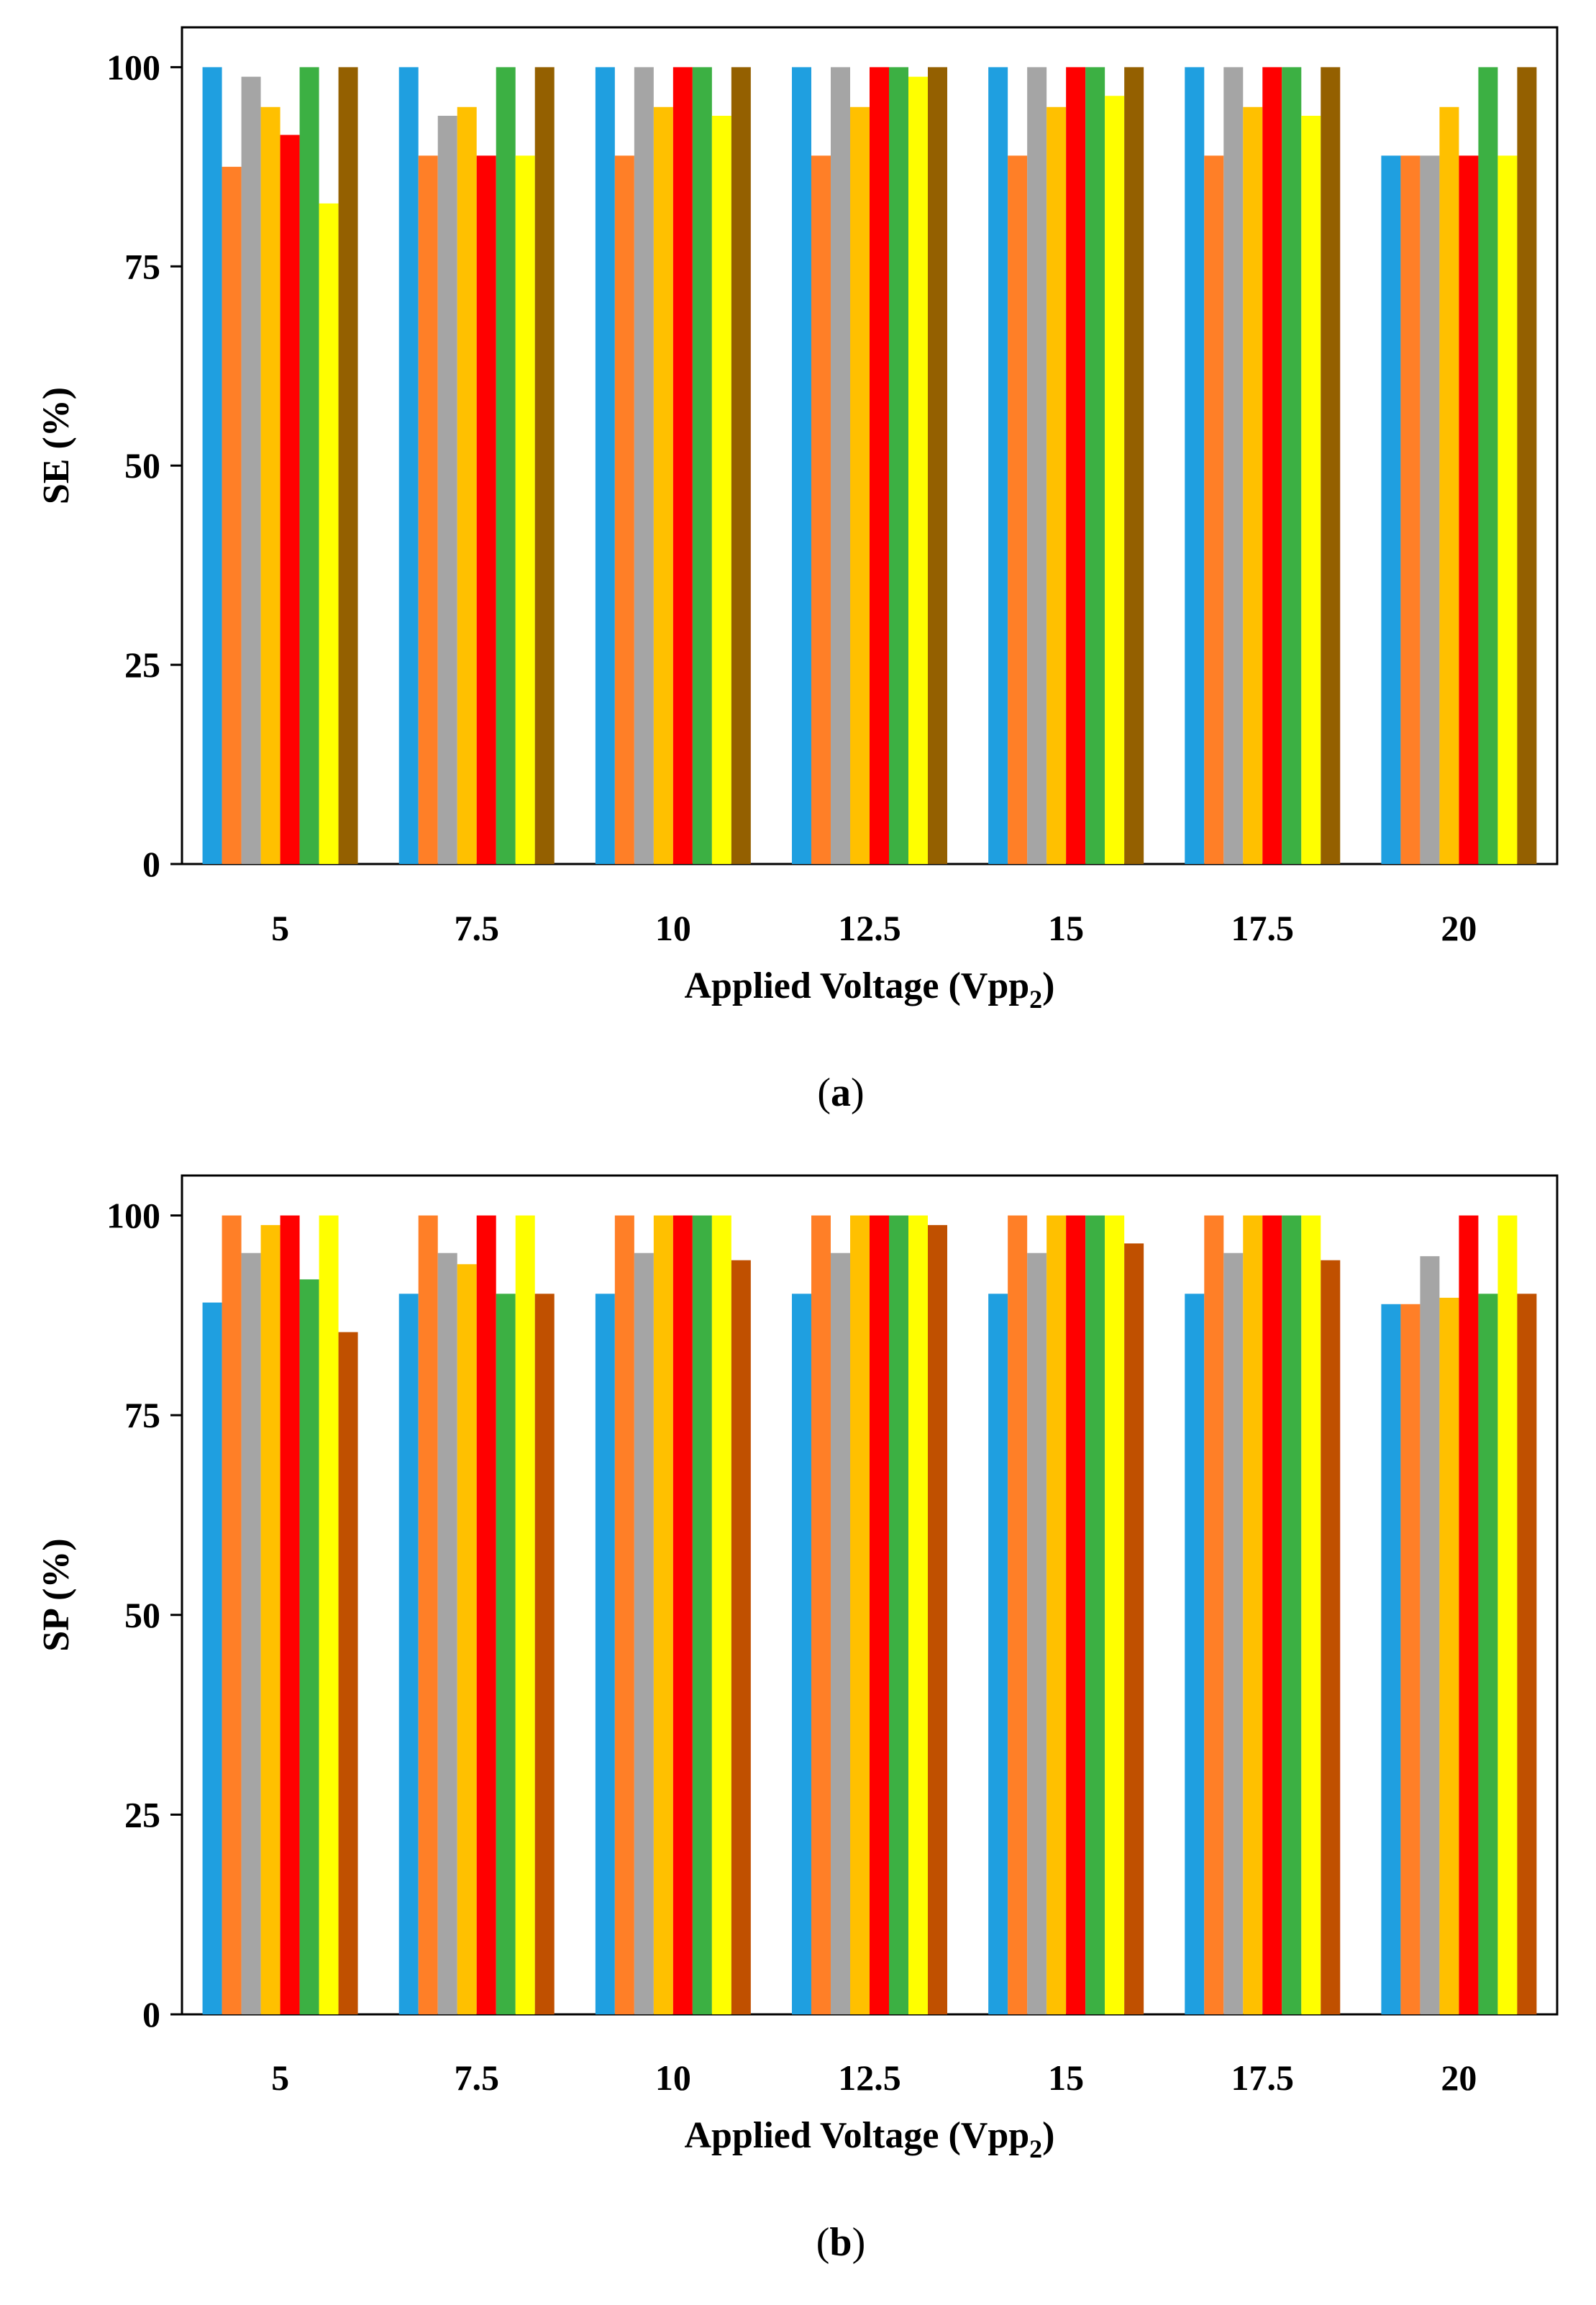 The height and width of the screenshot is (2305, 1596). Describe the element at coordinates (1263, 928) in the screenshot. I see `x-tick-label: 17.5` at that location.